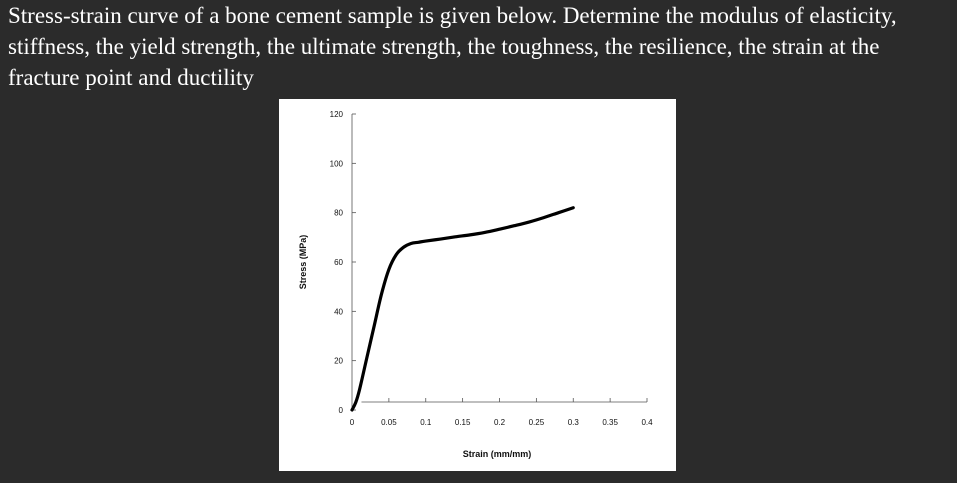 Image resolution: width=957 pixels, height=483 pixels. Describe the element at coordinates (337, 163) in the screenshot. I see `y-tick-label: 100` at that location.